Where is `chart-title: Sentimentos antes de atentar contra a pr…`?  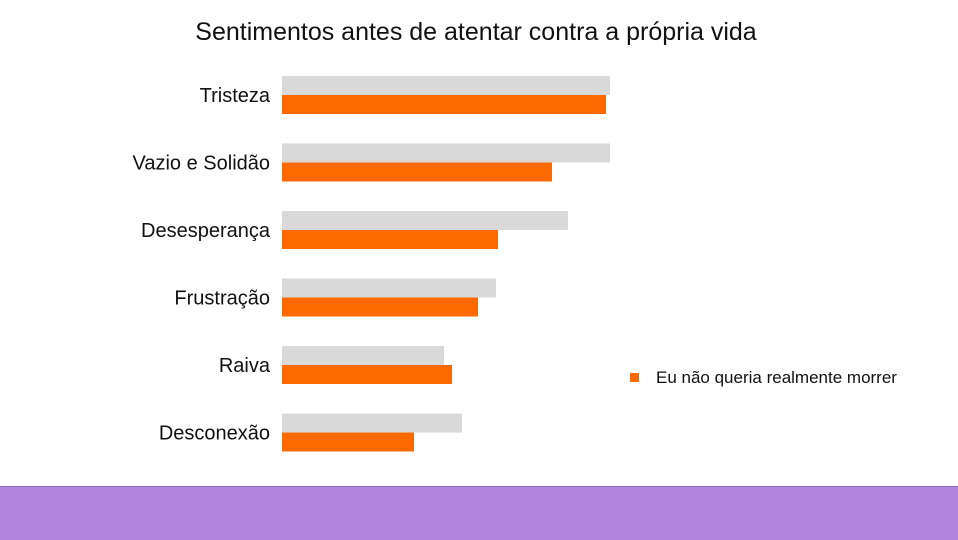 chart-title: Sentimentos antes de atentar contra a pr… is located at coordinates (476, 32).